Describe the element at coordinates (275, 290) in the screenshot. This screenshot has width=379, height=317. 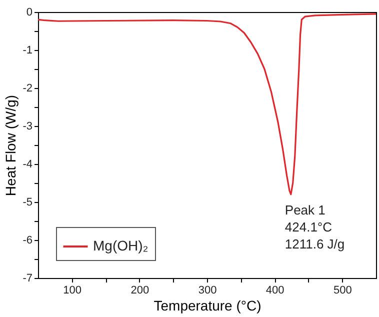
I see `x-tick-label: 400` at that location.